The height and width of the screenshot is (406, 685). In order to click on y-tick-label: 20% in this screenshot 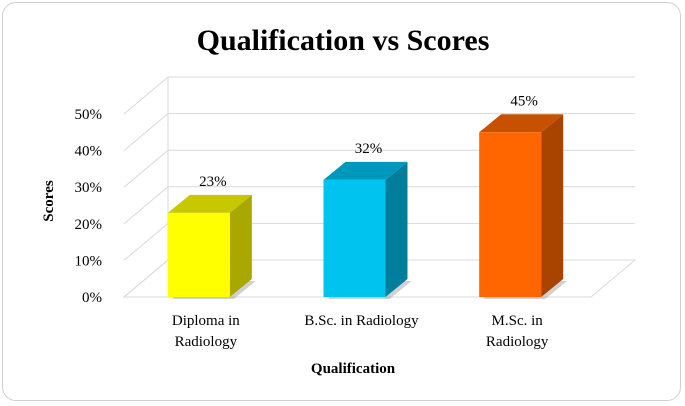, I will do `click(89, 225)`.